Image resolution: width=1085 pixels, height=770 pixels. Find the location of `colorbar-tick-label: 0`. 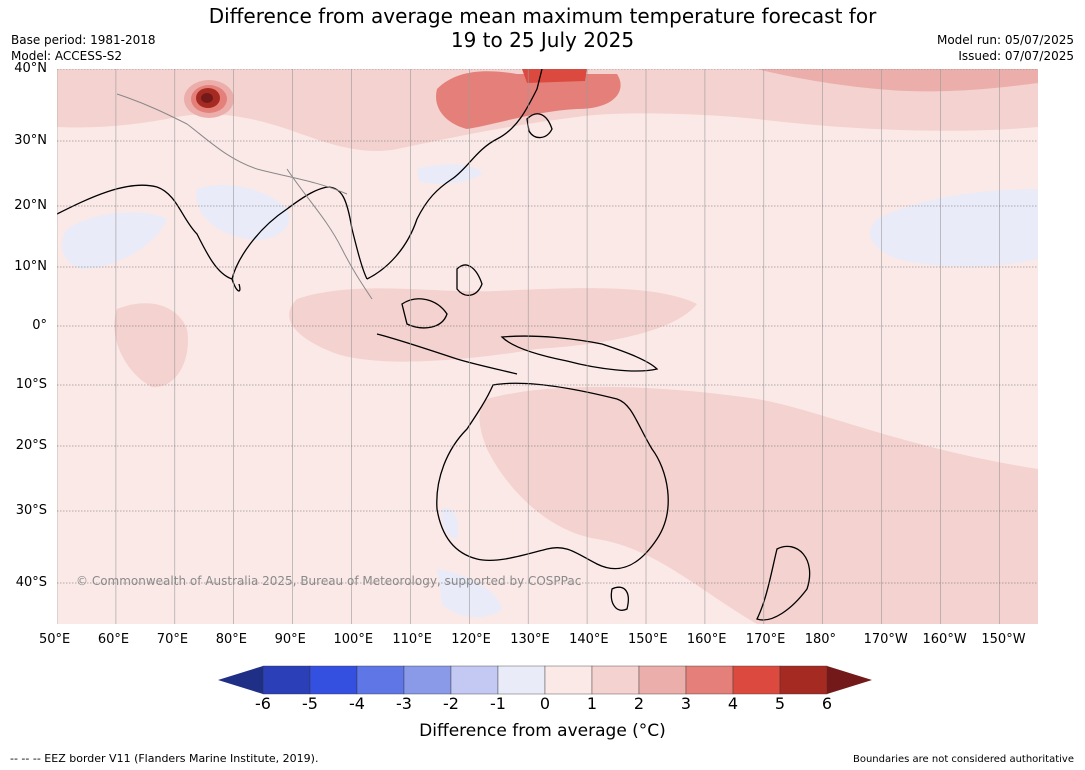

colorbar-tick-label: 0 is located at coordinates (545, 703).